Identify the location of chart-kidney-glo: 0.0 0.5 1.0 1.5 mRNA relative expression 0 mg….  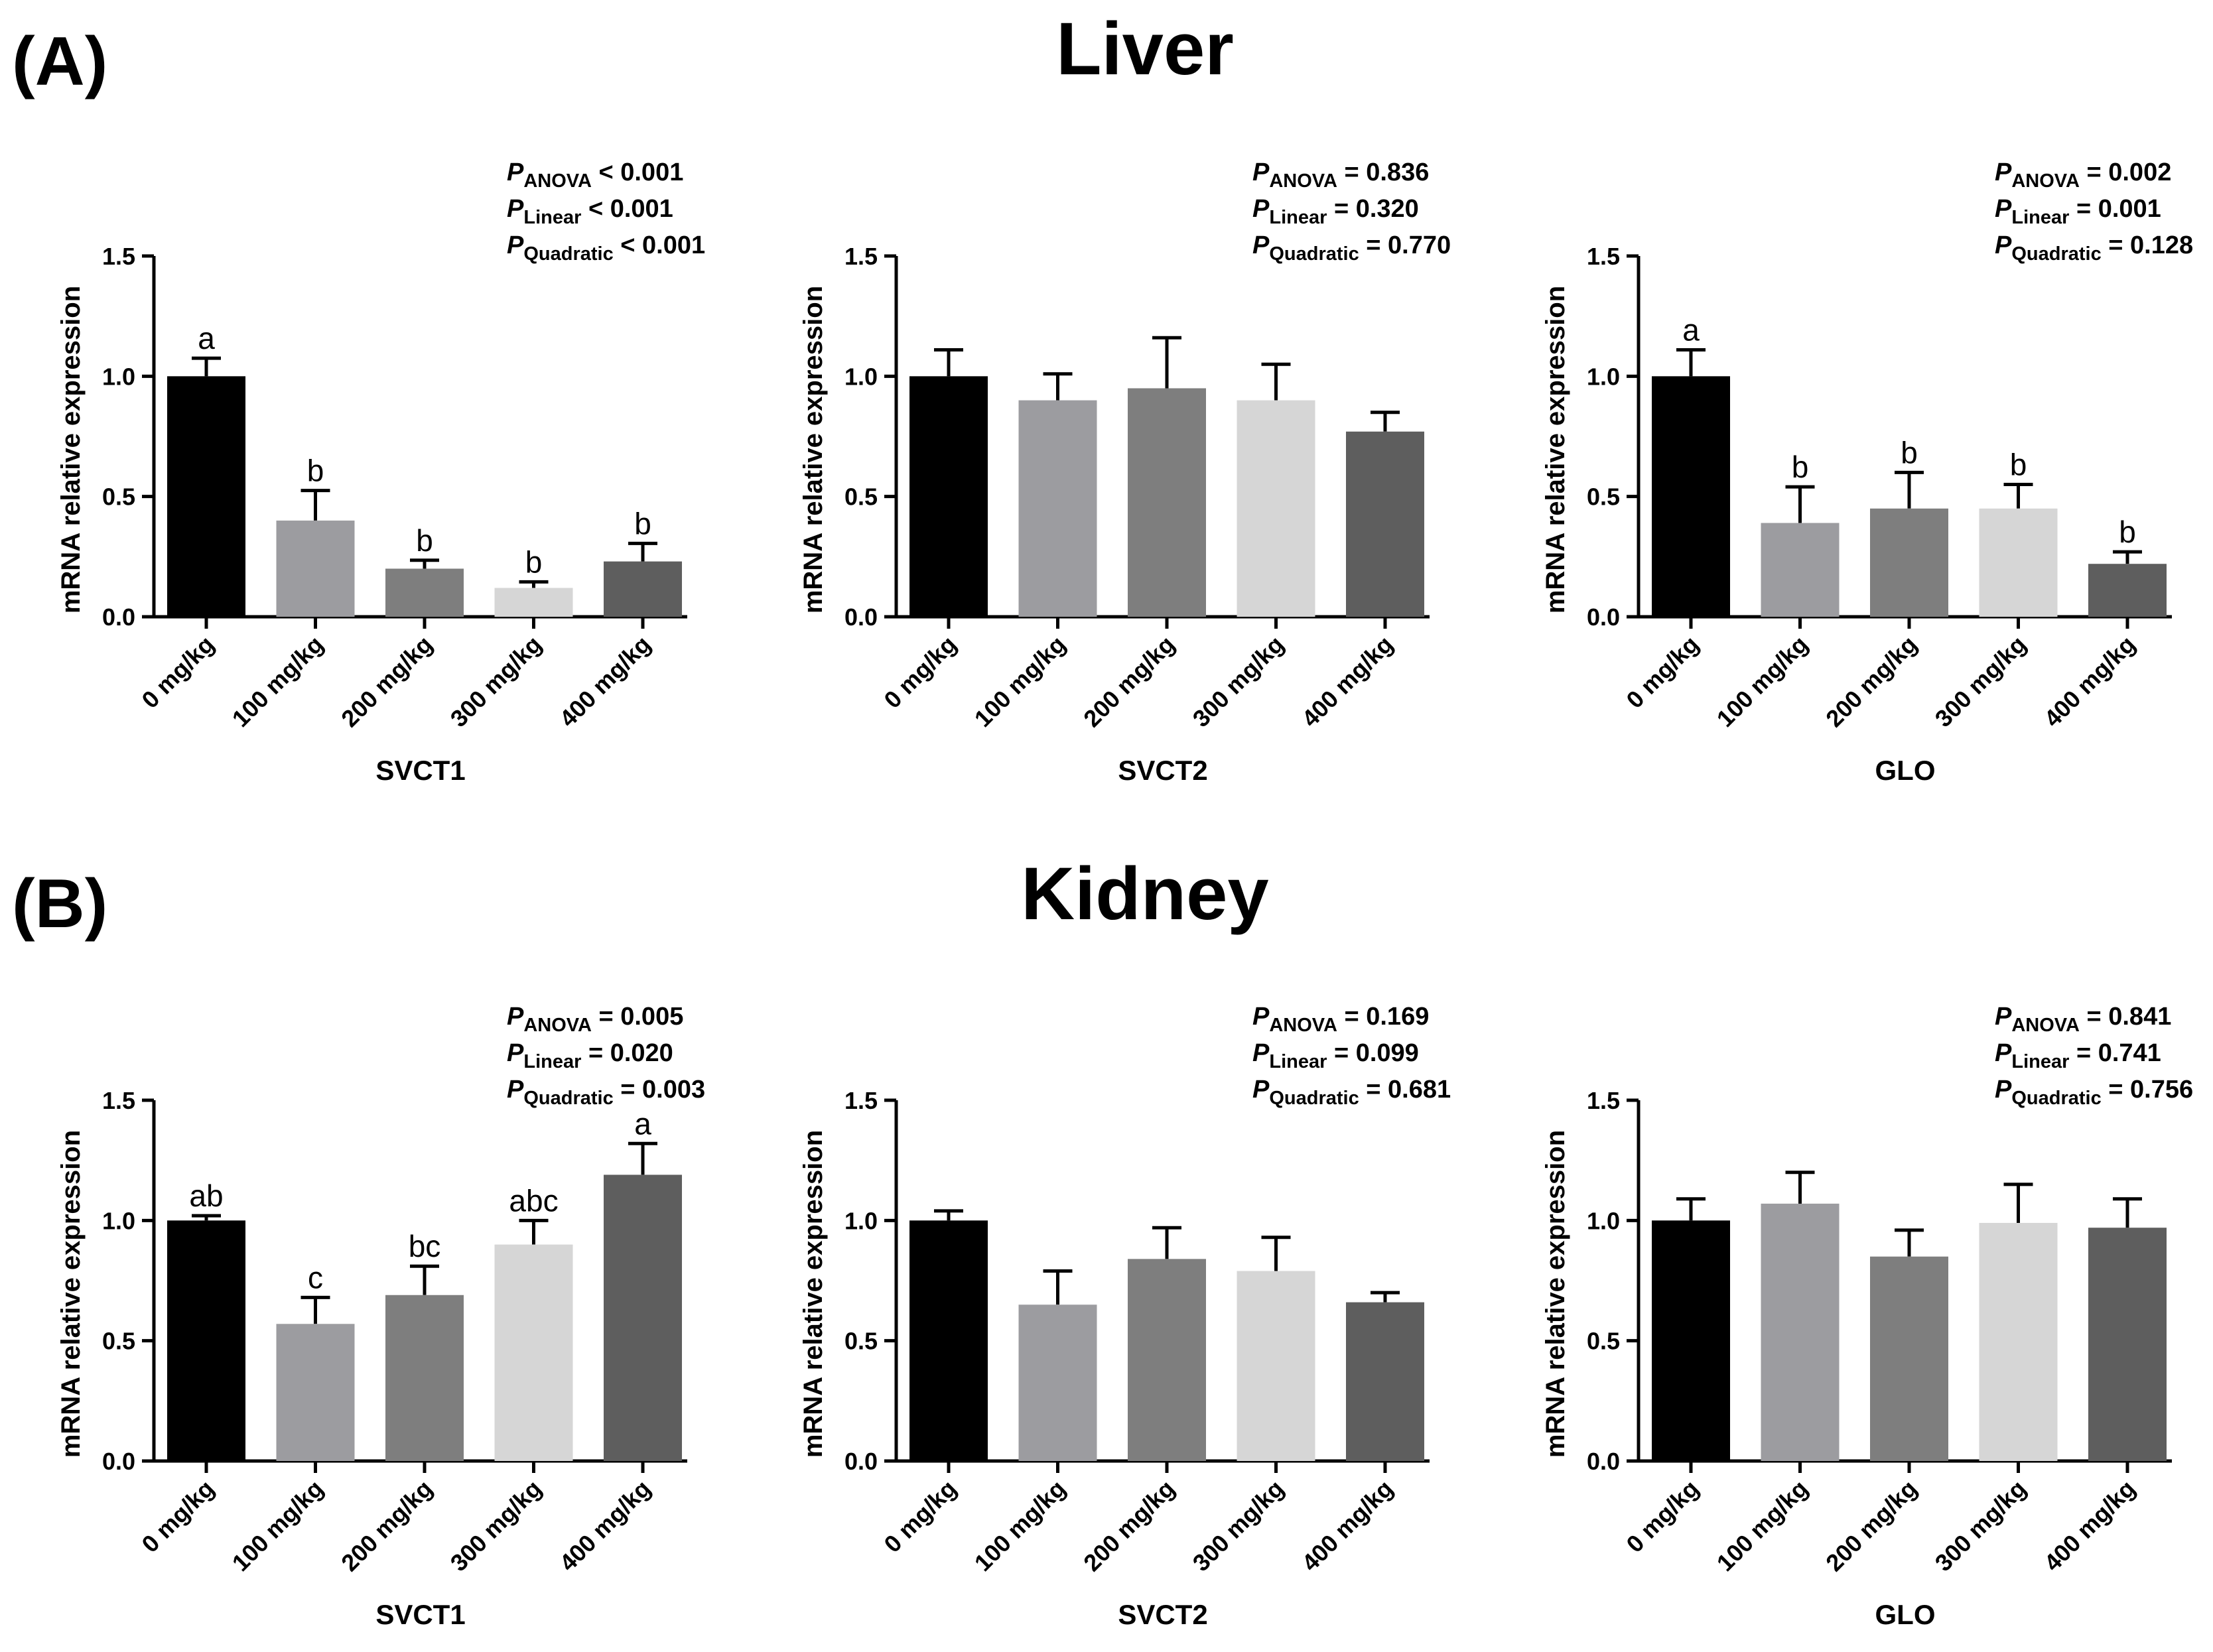
(1867, 1316).